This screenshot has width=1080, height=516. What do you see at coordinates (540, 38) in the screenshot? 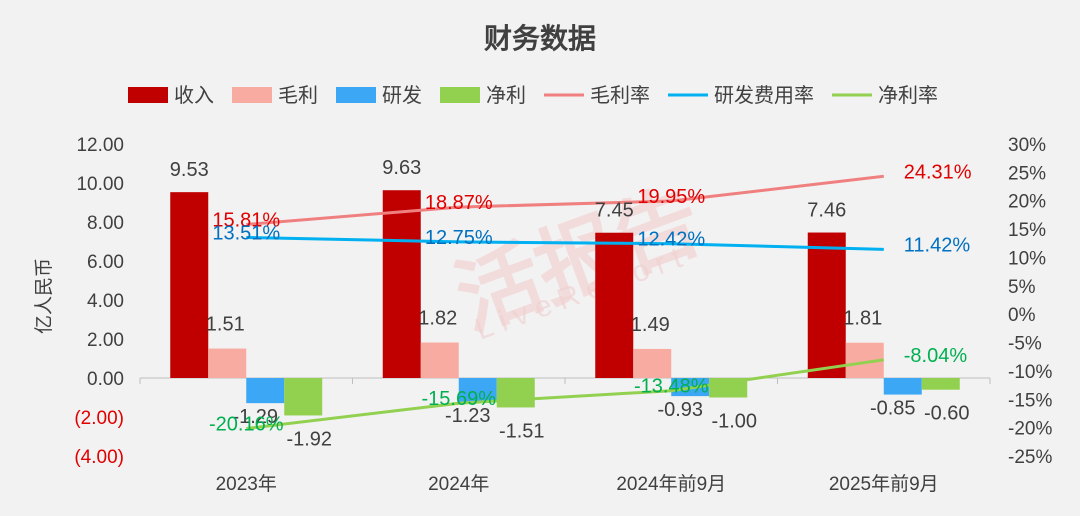
I see `chart-title: 财务数据` at bounding box center [540, 38].